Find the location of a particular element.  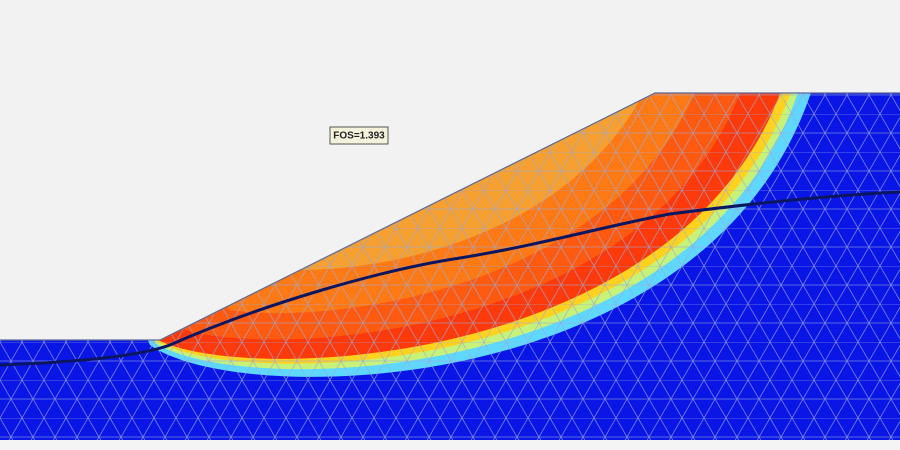

fos-label: FOS=1.393 is located at coordinates (359, 135).